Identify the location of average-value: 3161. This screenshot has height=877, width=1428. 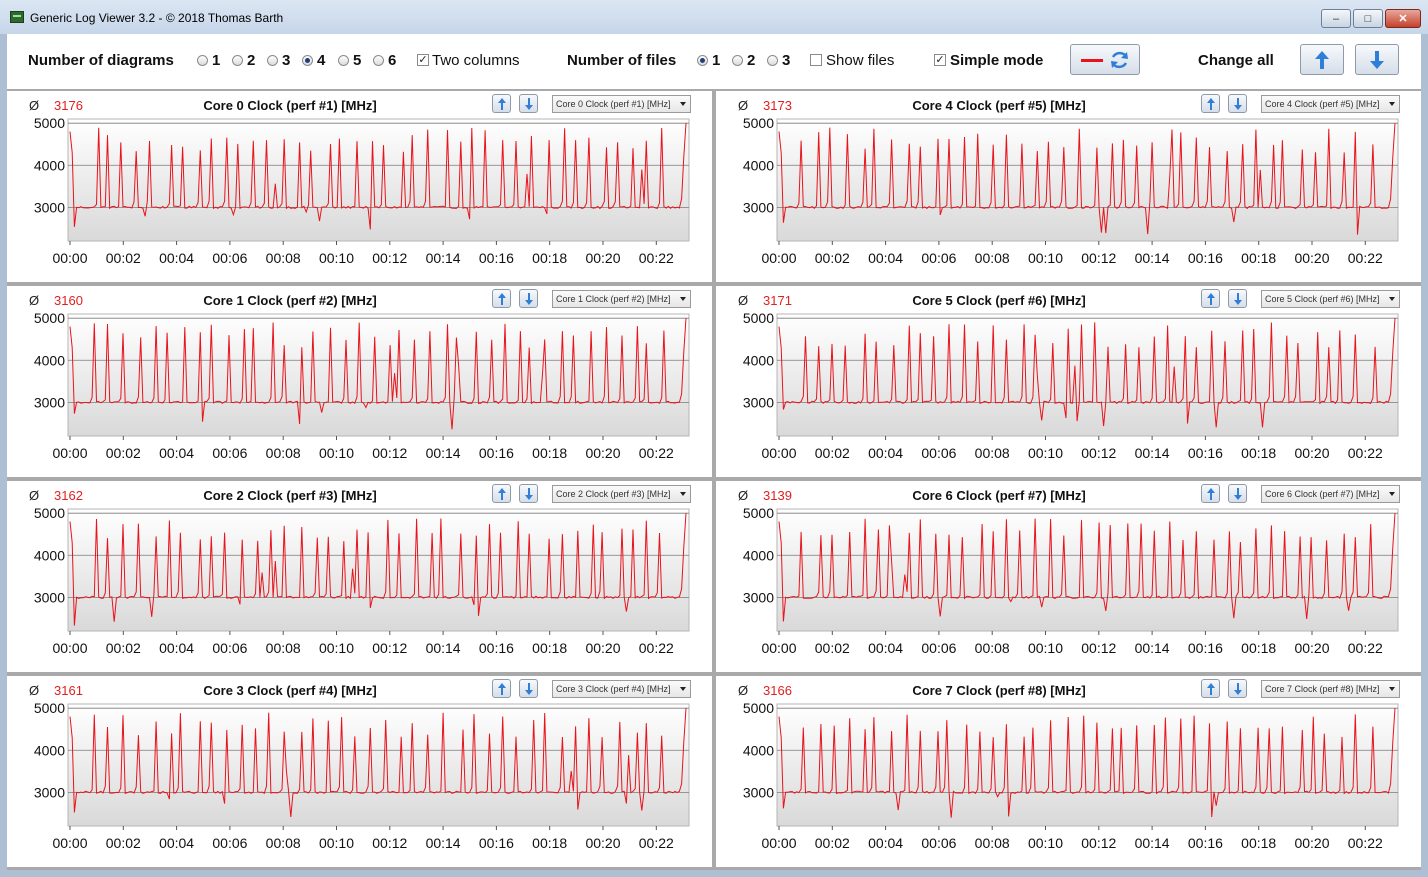
(68, 690).